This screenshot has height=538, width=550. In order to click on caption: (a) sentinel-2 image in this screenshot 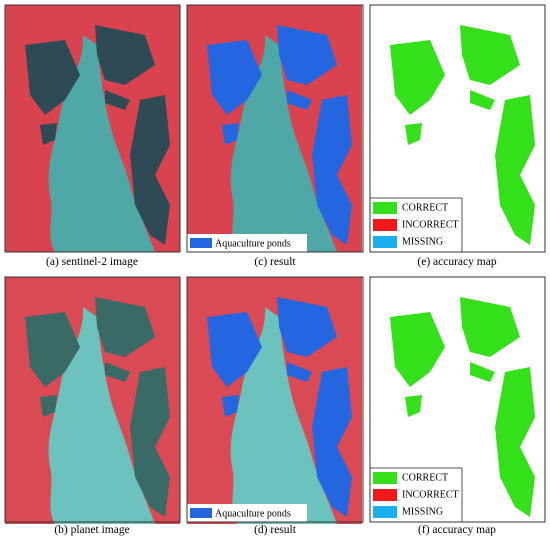, I will do `click(92, 262)`.